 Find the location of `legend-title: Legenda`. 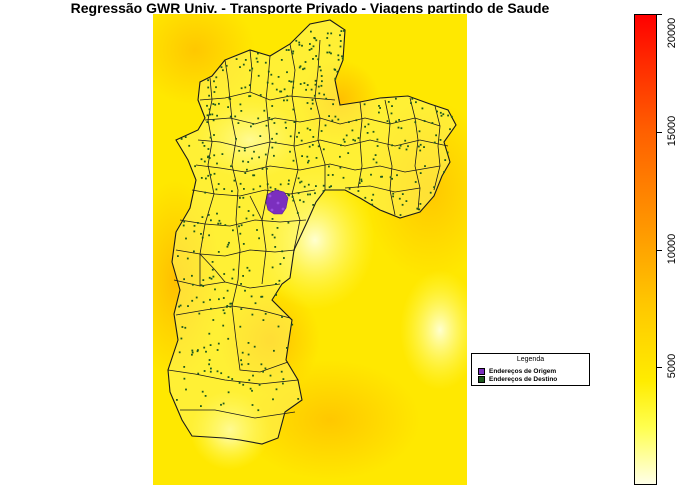

legend-title: Legenda is located at coordinates (530, 359).